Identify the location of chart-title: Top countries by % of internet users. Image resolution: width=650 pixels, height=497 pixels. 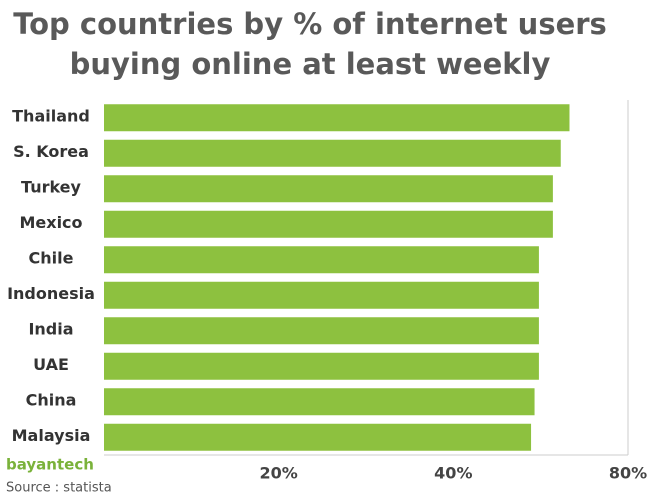
(310, 24).